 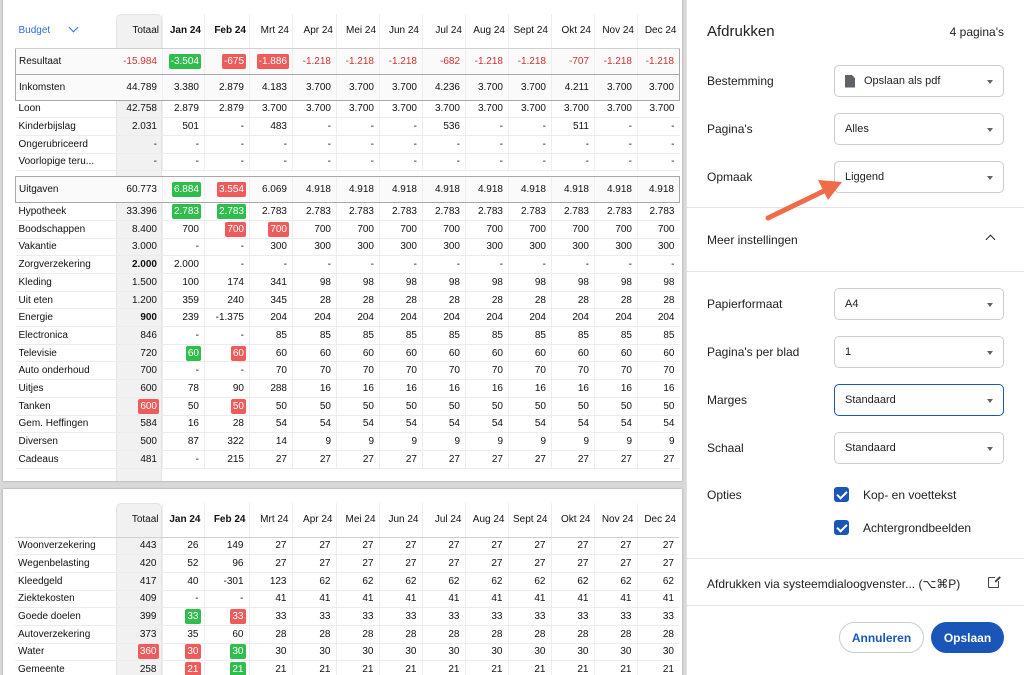 What do you see at coordinates (669, 406) in the screenshot?
I see `cell-value: 50` at bounding box center [669, 406].